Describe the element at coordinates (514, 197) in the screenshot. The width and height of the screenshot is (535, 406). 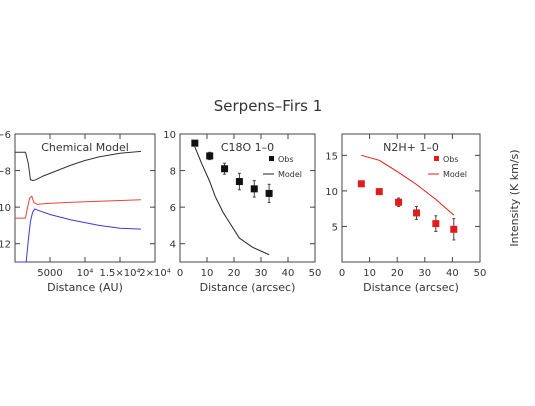
I see `y-axis-label: Intensity (K km/s)` at that location.